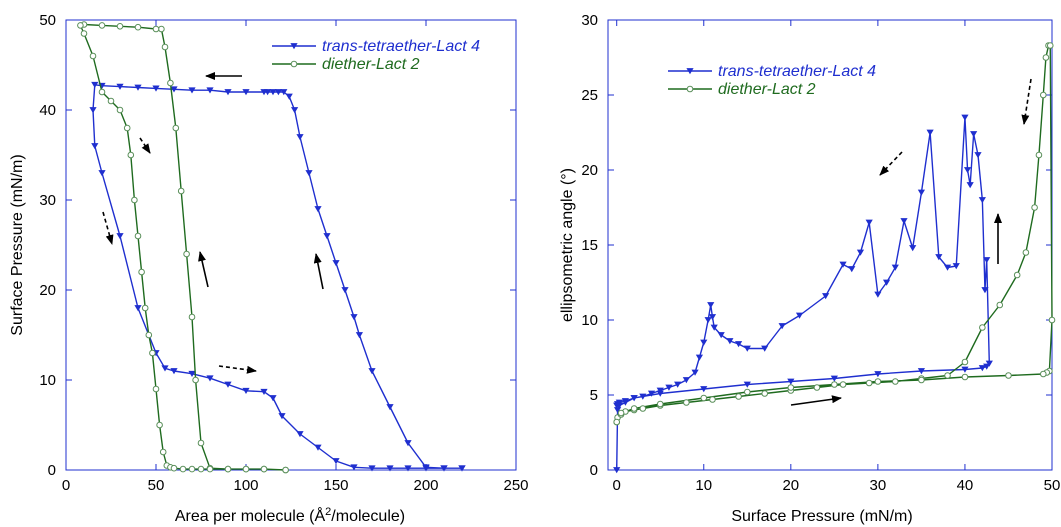  Describe the element at coordinates (66, 485) in the screenshot. I see `x-tick-label: 0` at that location.